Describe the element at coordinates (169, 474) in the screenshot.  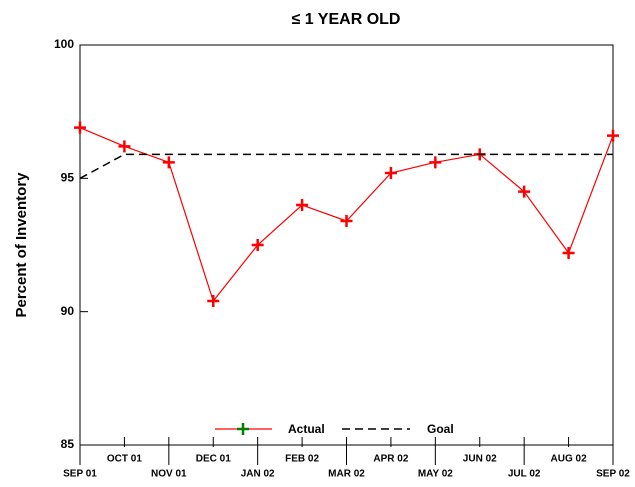
I see `x-tick-label: NOV 01` at that location.